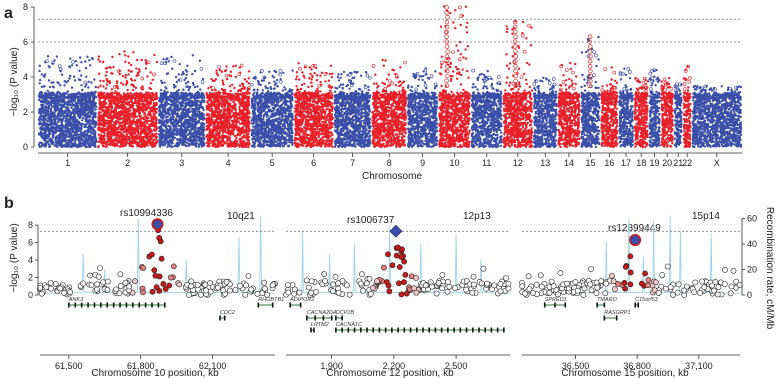 This screenshot has height=378, width=776. I want to click on chromosome-label: X, so click(717, 163).